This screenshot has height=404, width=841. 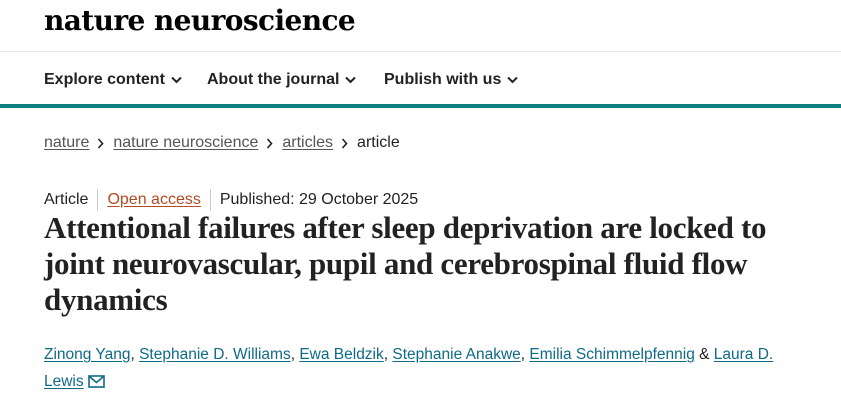 I want to click on author-link: Stephanie Anakwe, so click(x=456, y=354).